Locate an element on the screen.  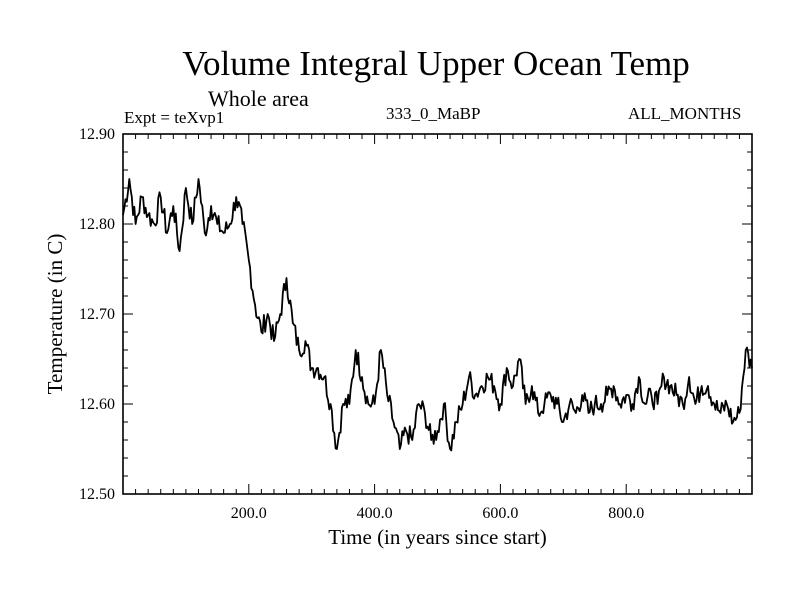
y-tick-label: 12.80 is located at coordinates (97, 224).